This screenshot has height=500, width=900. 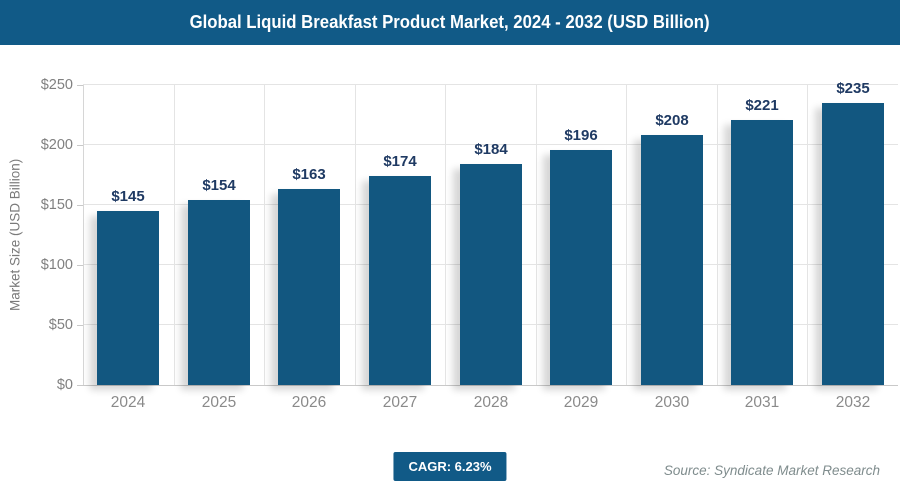 What do you see at coordinates (400, 162) in the screenshot?
I see `bar-value-label: $174` at bounding box center [400, 162].